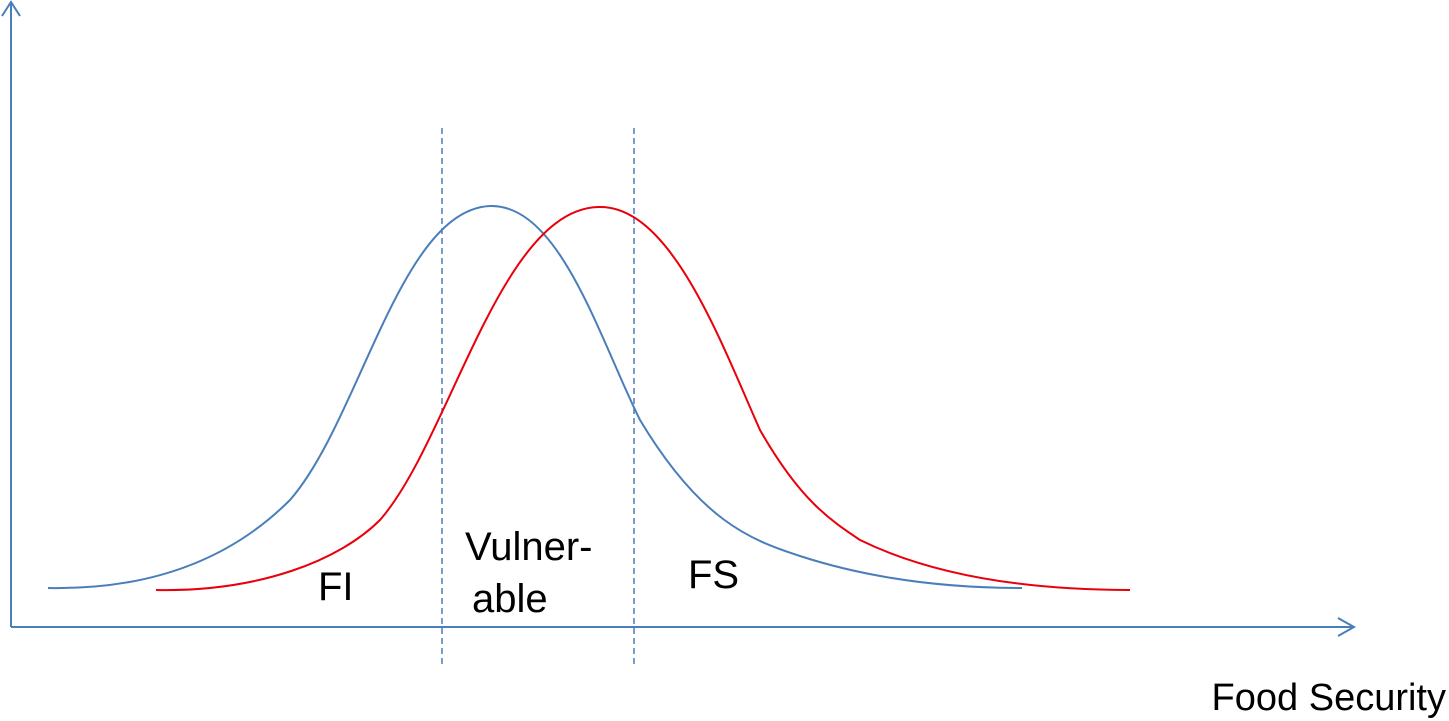  Describe the element at coordinates (11, 8) in the screenshot. I see `y-axis-arrow` at that location.